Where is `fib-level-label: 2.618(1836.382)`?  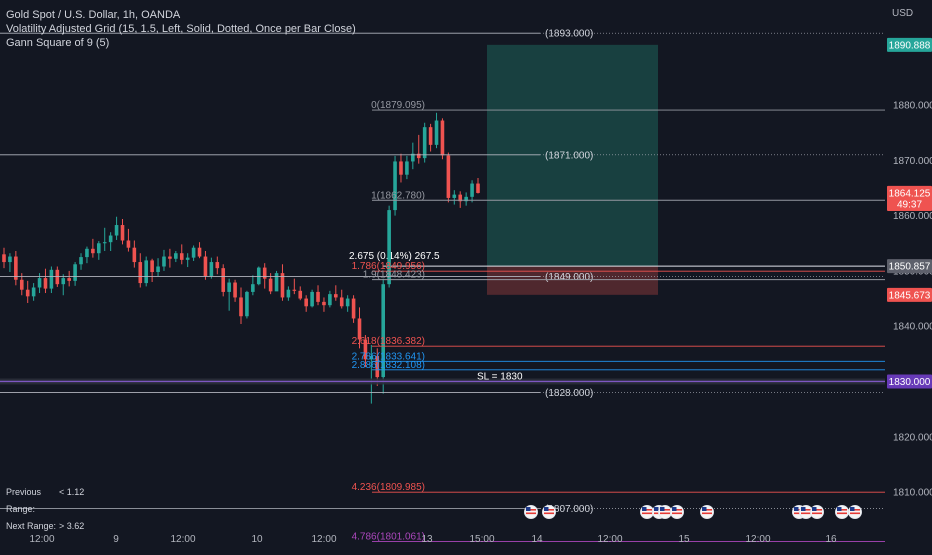
fib-level-label: 2.618(1836.382) is located at coordinates (388, 341).